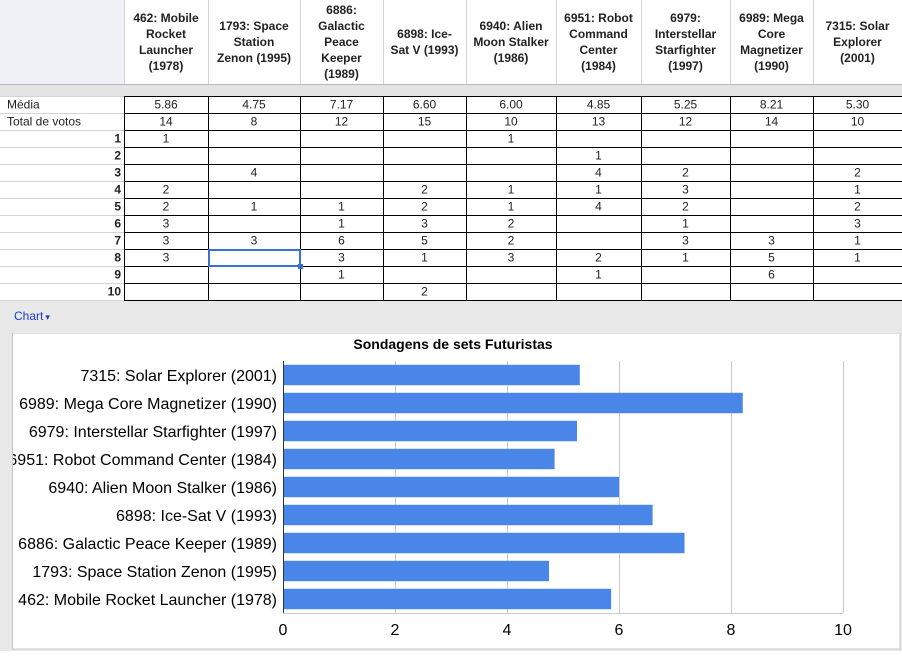  What do you see at coordinates (314, 139) in the screenshot?
I see `table-row: 1 1 1` at bounding box center [314, 139].